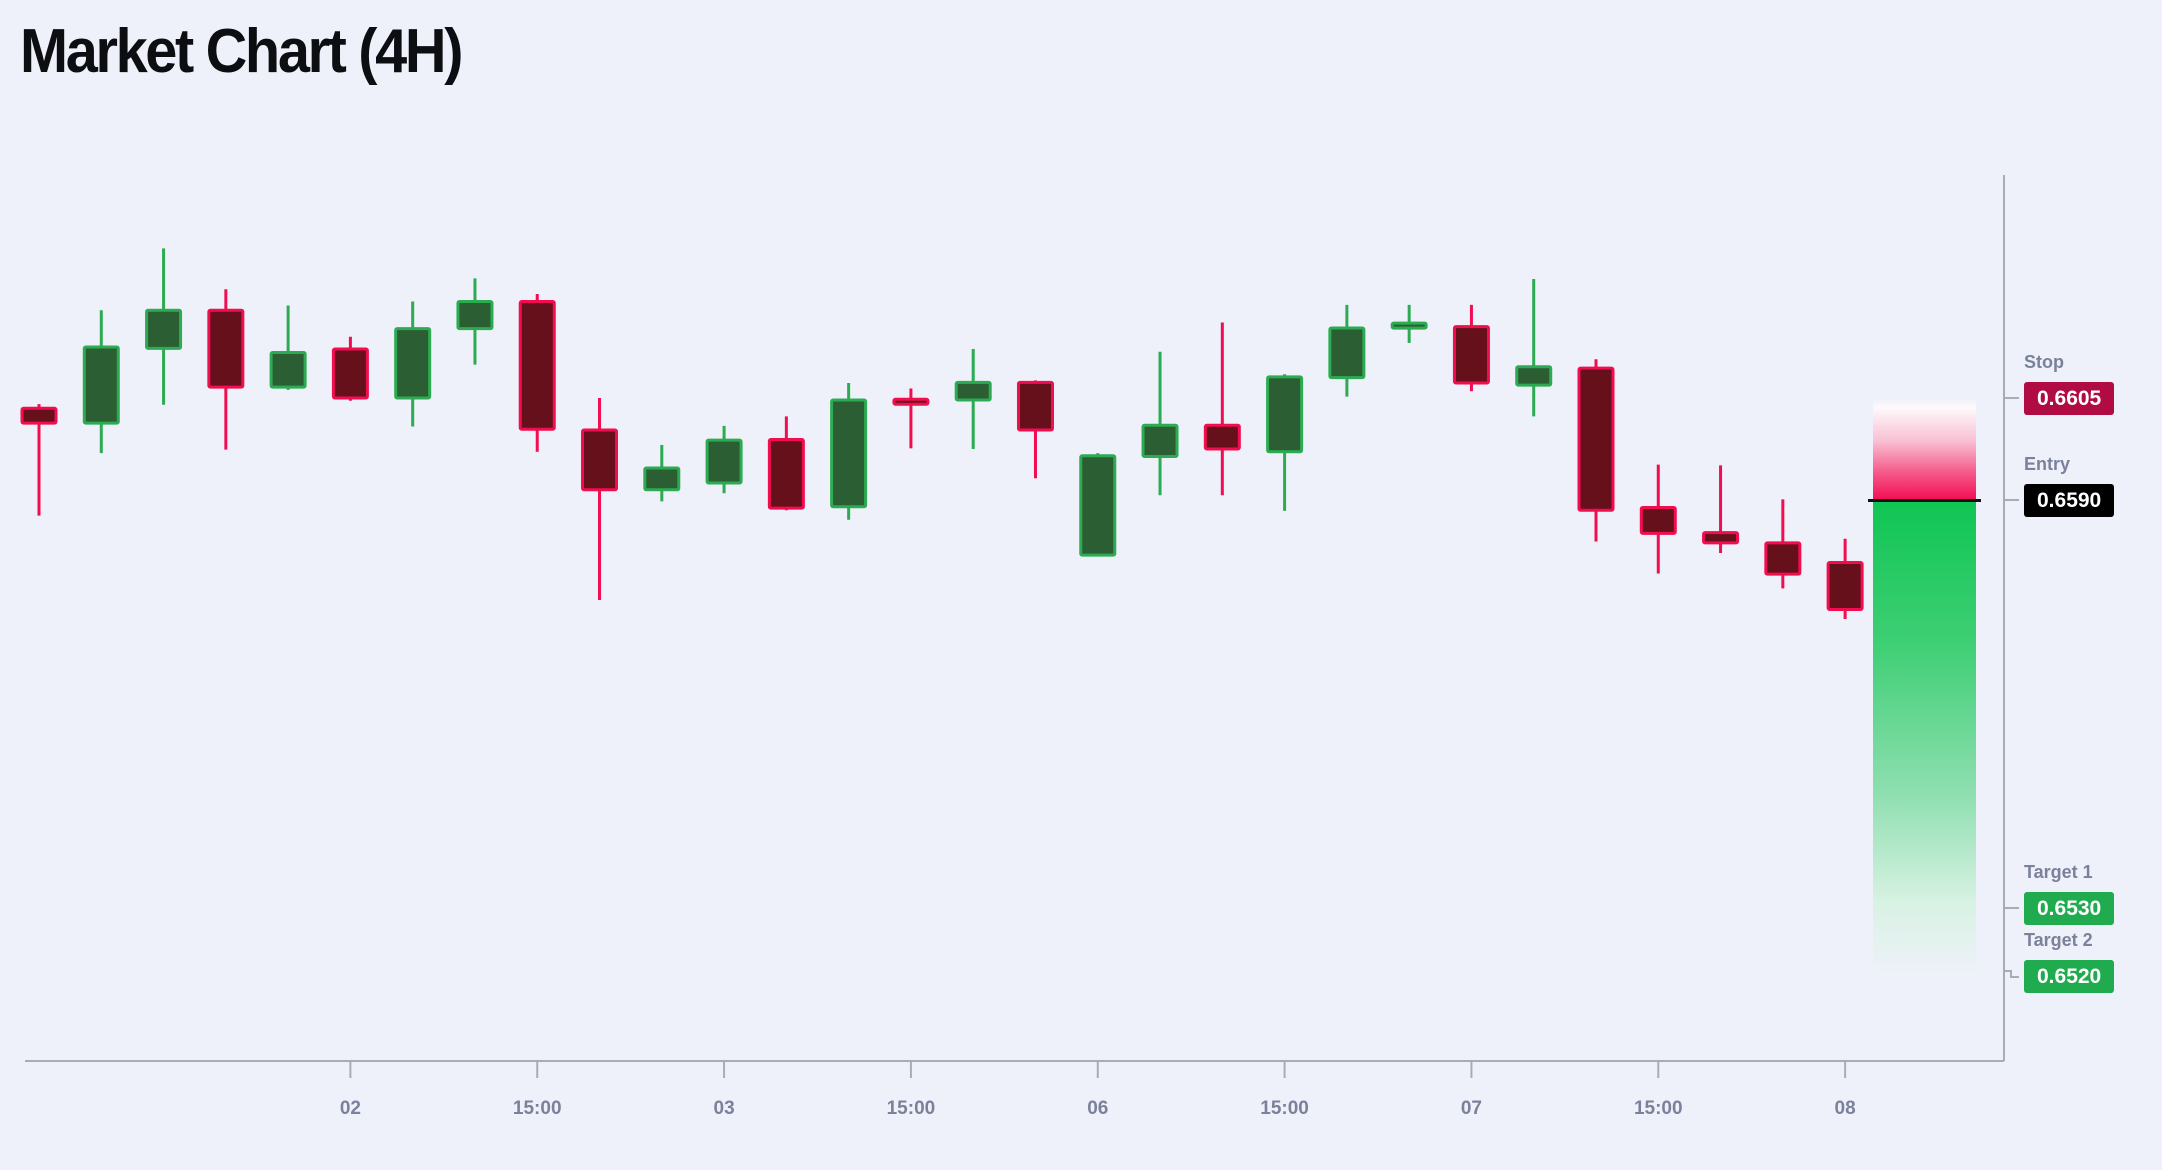  What do you see at coordinates (1924, 500) in the screenshot?
I see `entry-price-line` at bounding box center [1924, 500].